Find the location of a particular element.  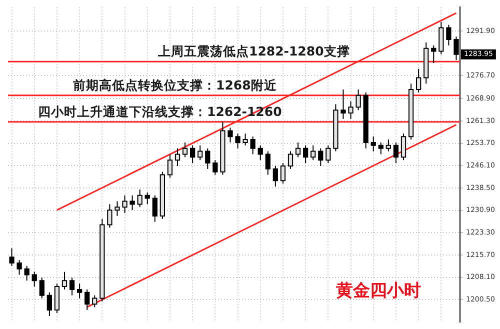

ref-line-label: 前期高低点转换位支撑：1268附近 is located at coordinates (175, 84).